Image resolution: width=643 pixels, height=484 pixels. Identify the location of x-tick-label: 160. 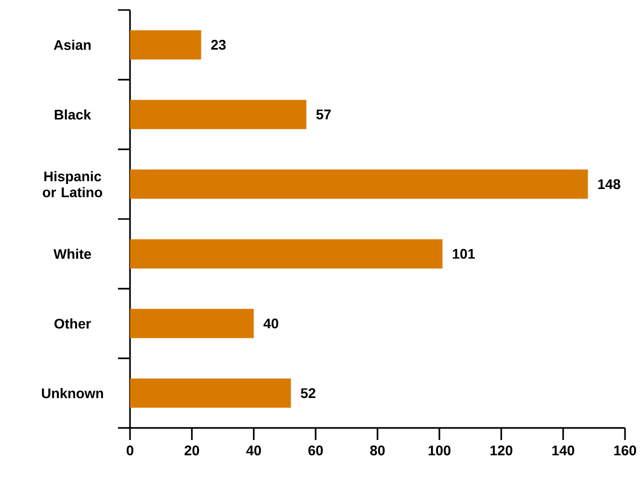
(625, 450).